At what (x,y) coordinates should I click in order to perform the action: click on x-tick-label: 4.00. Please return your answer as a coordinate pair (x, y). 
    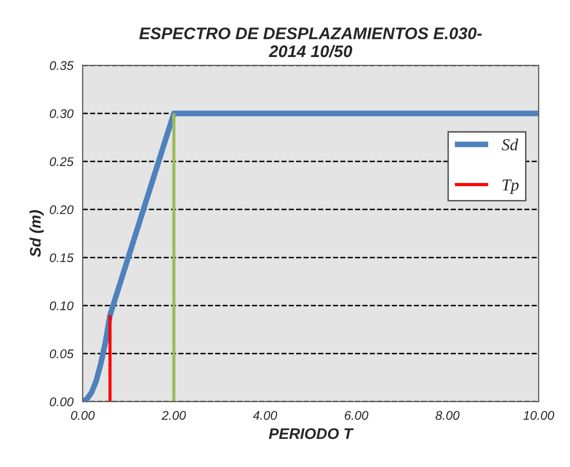
    Looking at the image, I should click on (265, 415).